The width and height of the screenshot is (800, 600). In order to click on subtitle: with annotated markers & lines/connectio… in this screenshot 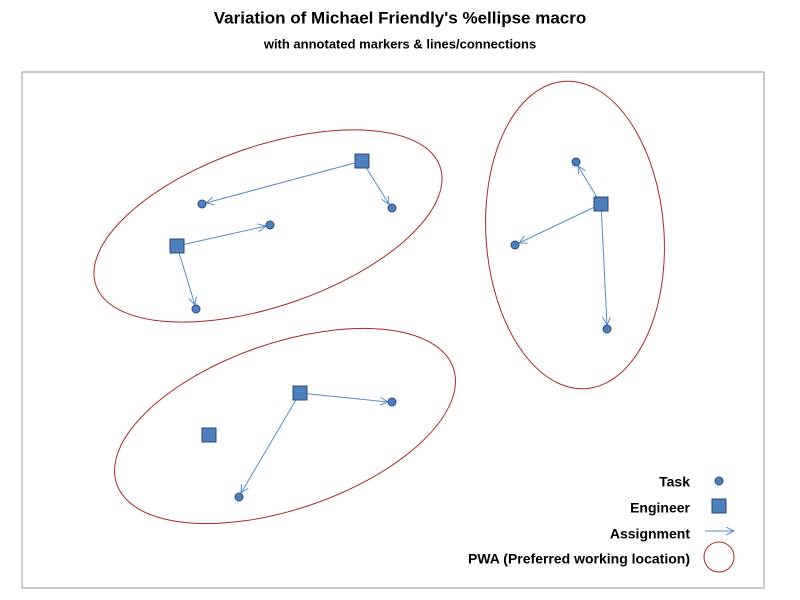, I will do `click(399, 43)`.